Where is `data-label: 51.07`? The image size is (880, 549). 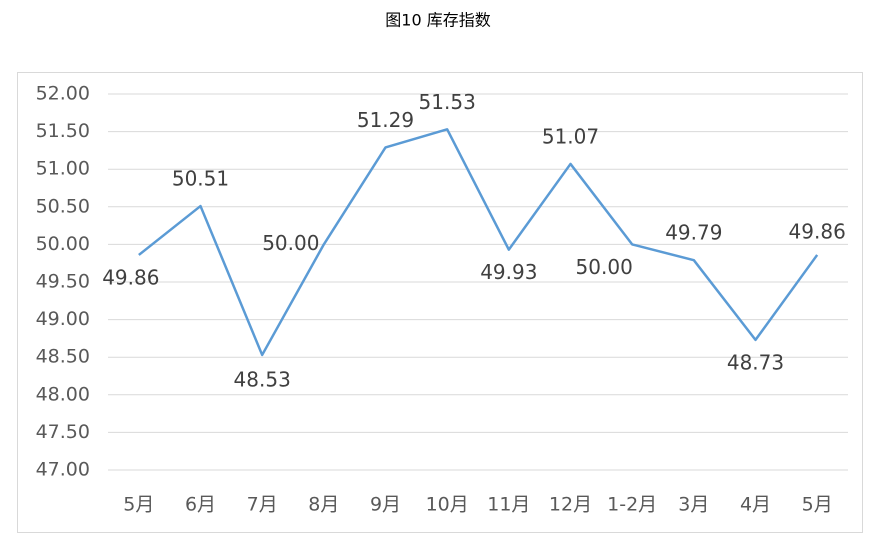
data-label: 51.07 is located at coordinates (570, 136).